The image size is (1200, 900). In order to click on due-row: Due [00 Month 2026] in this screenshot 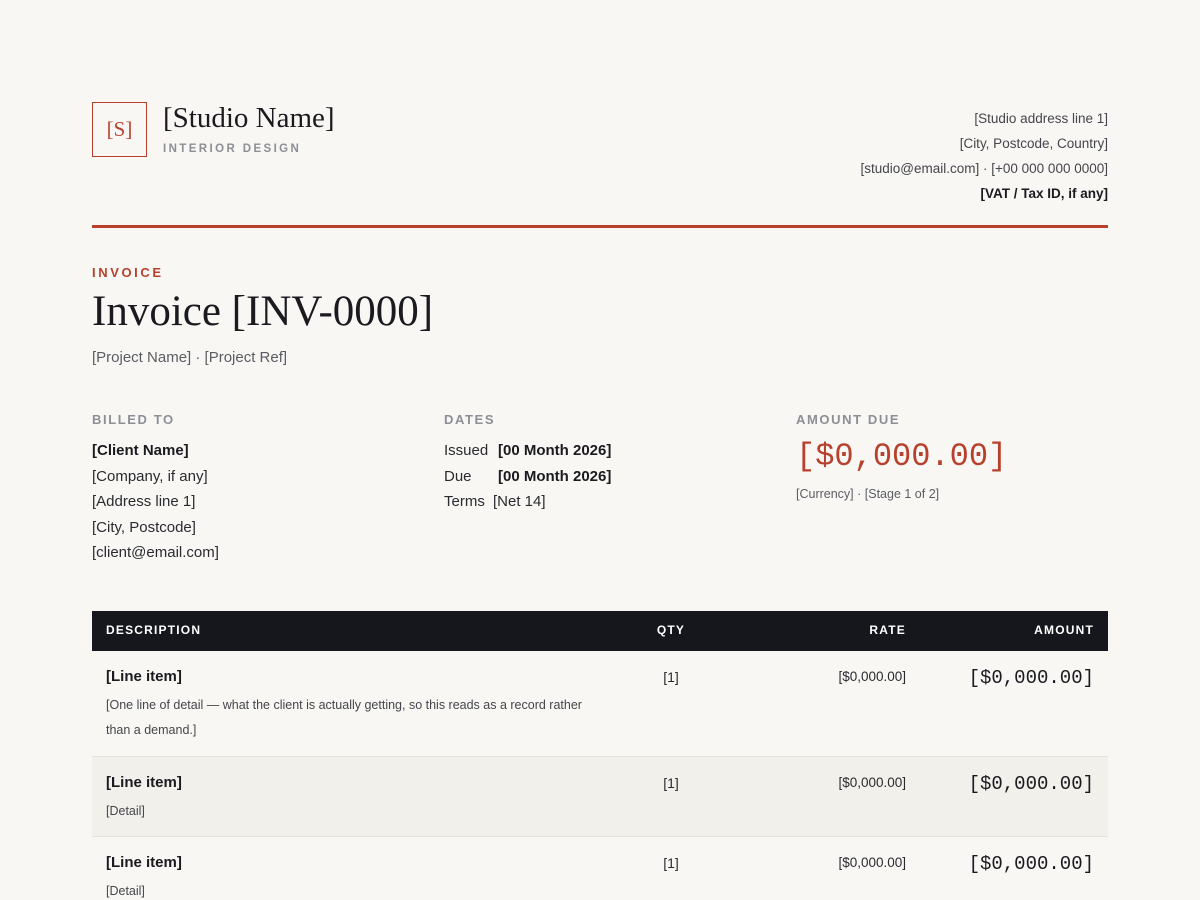, I will do `click(527, 477)`.